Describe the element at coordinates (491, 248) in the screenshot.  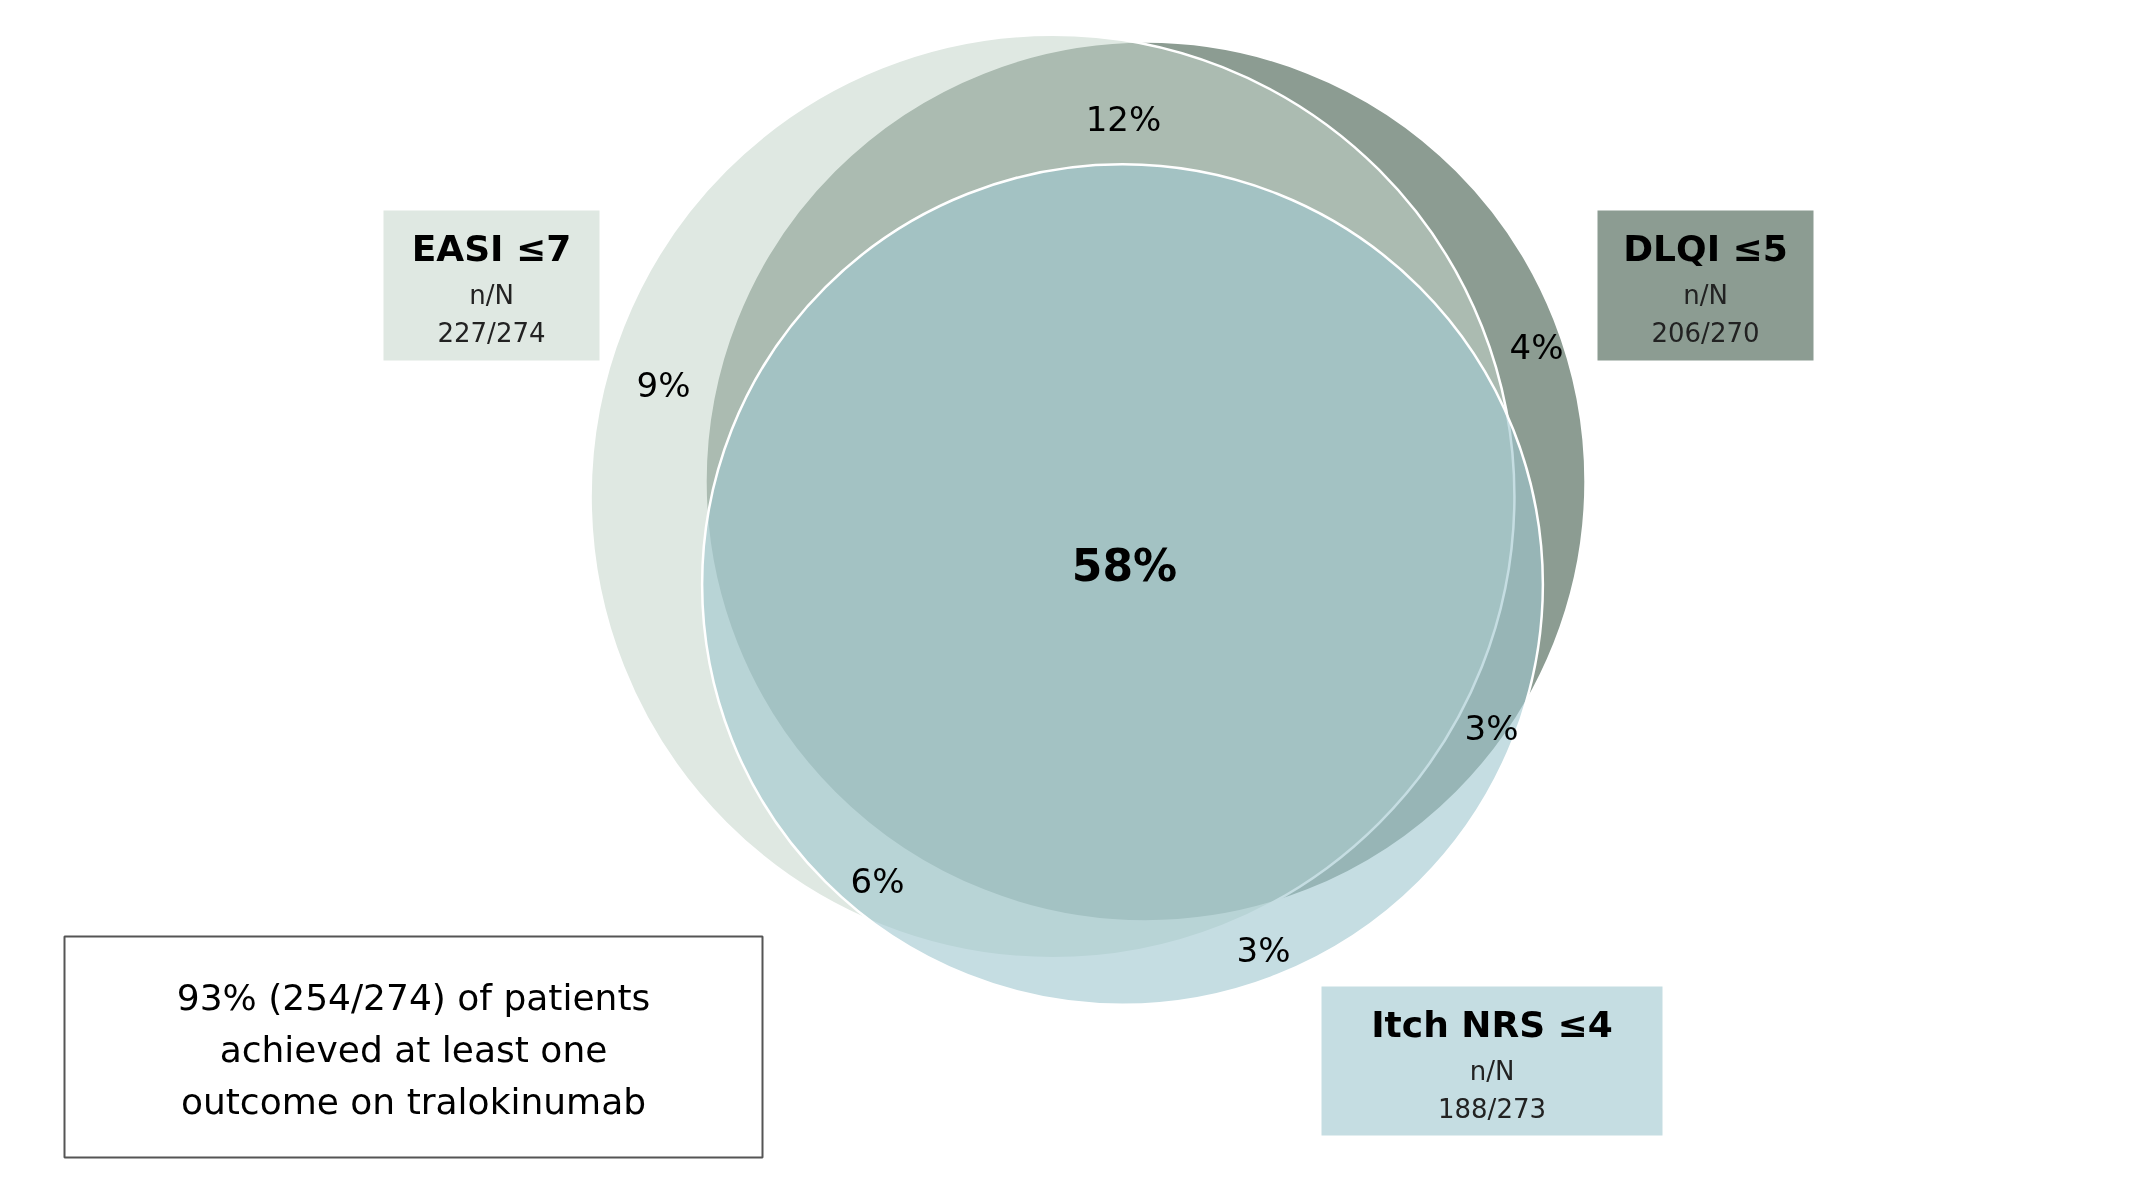
I see `category-label: EASI ≤7` at that location.